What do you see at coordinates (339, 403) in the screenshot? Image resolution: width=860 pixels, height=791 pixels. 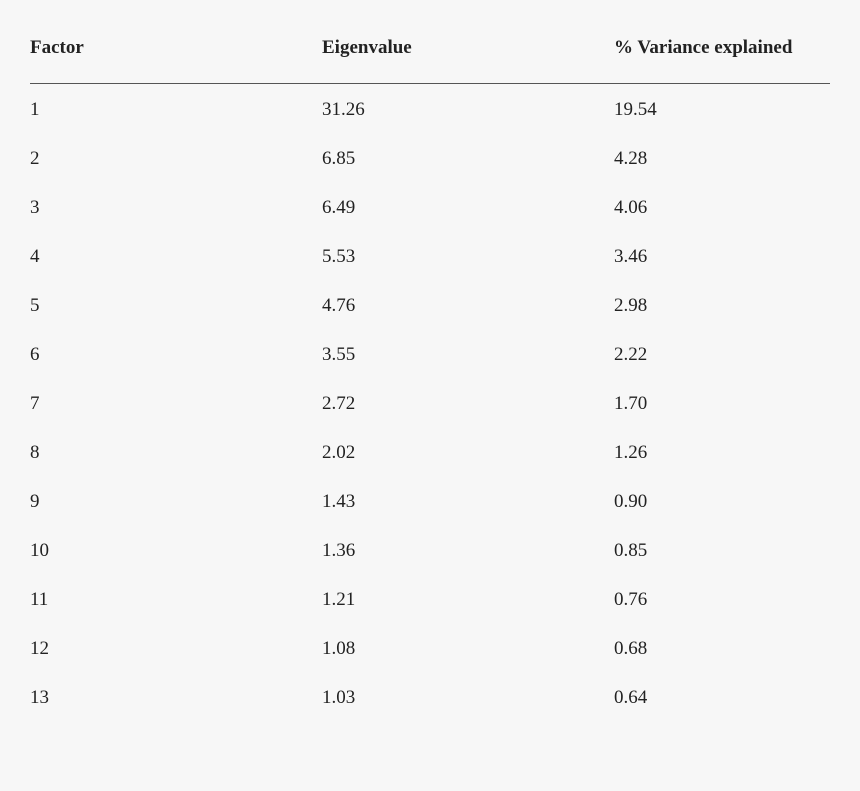 I see `table-cell: 2.72` at bounding box center [339, 403].